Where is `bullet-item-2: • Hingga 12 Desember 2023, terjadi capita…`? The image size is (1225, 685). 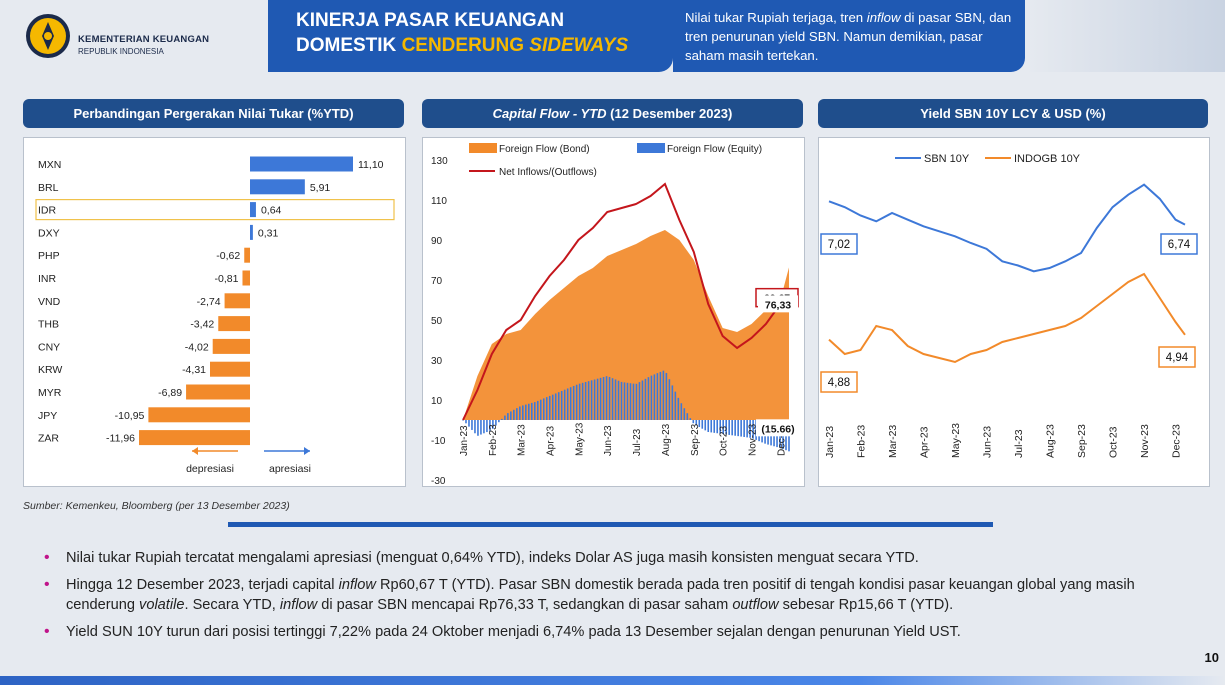 bullet-item-2: • Hingga 12 Desember 2023, terjadi capita… is located at coordinates (615, 595).